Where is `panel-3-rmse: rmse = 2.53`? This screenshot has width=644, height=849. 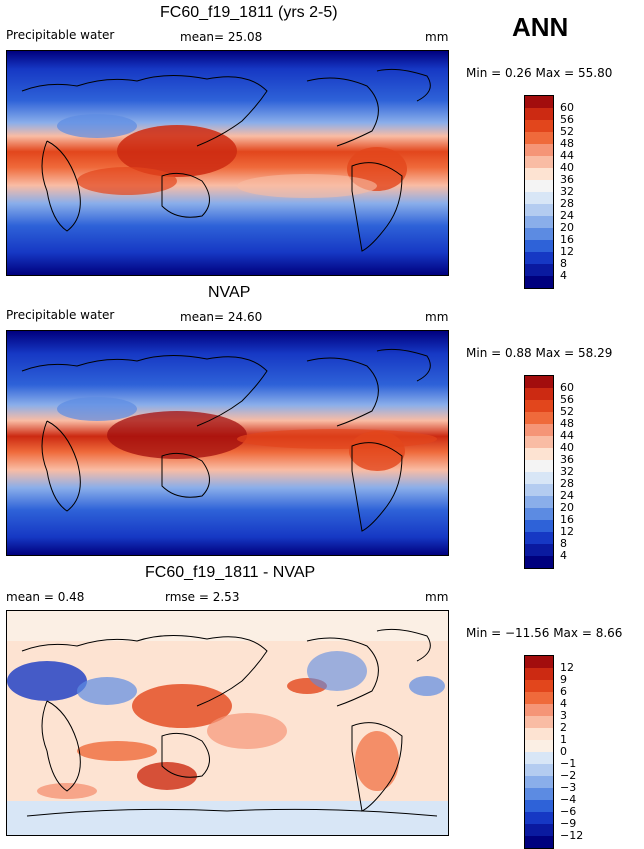 panel-3-rmse: rmse = 2.53 is located at coordinates (202, 597).